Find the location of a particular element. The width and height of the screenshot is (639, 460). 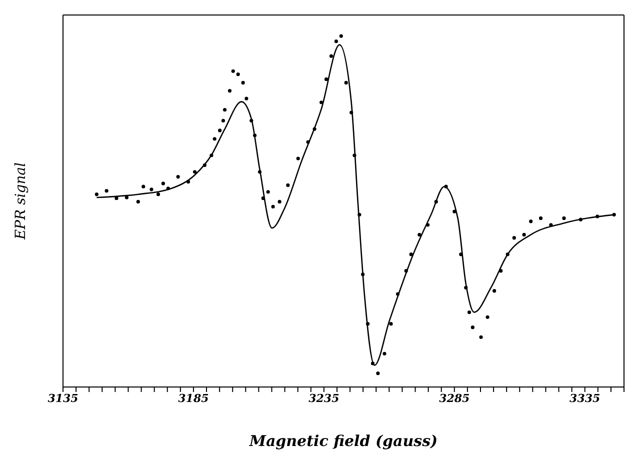

x-tick-label: 3135 is located at coordinates (63, 398).